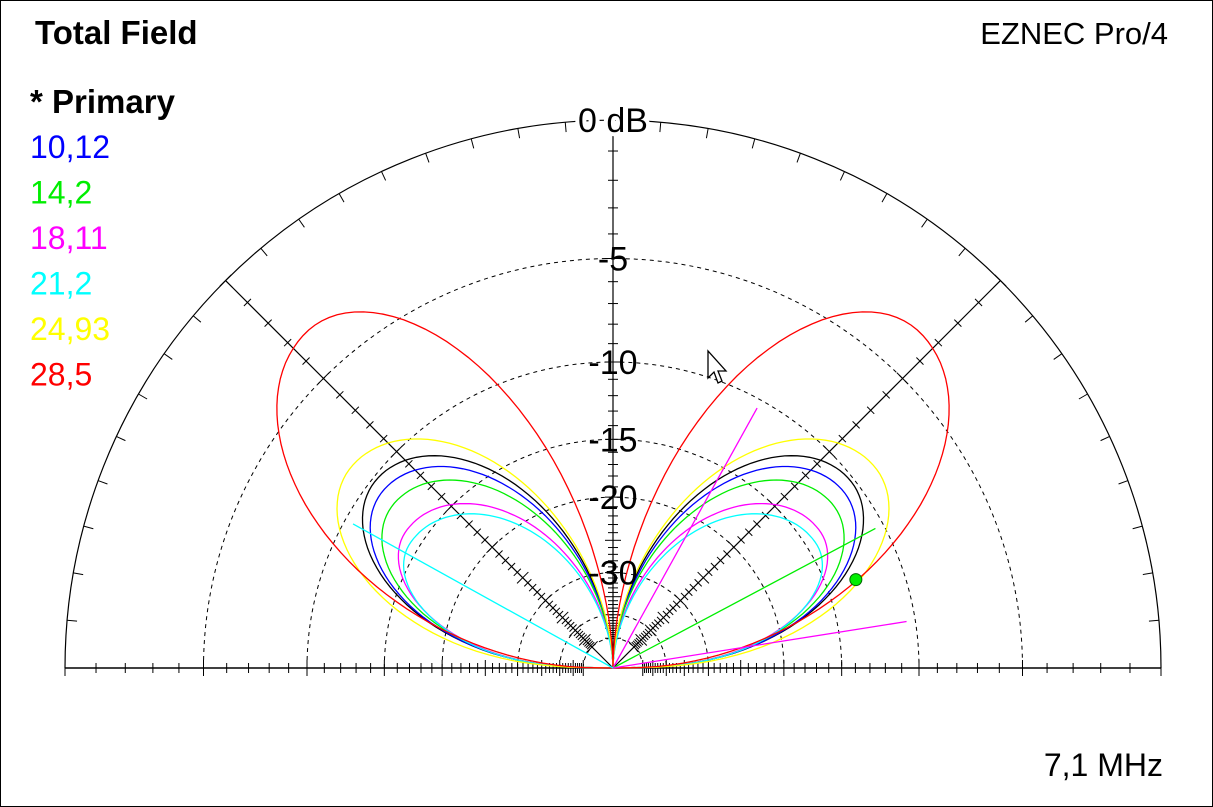 The image size is (1213, 807). I want to click on legend: * Primary 10,12 14,2 18,11 21,2 24,93 28,5, so click(103, 238).